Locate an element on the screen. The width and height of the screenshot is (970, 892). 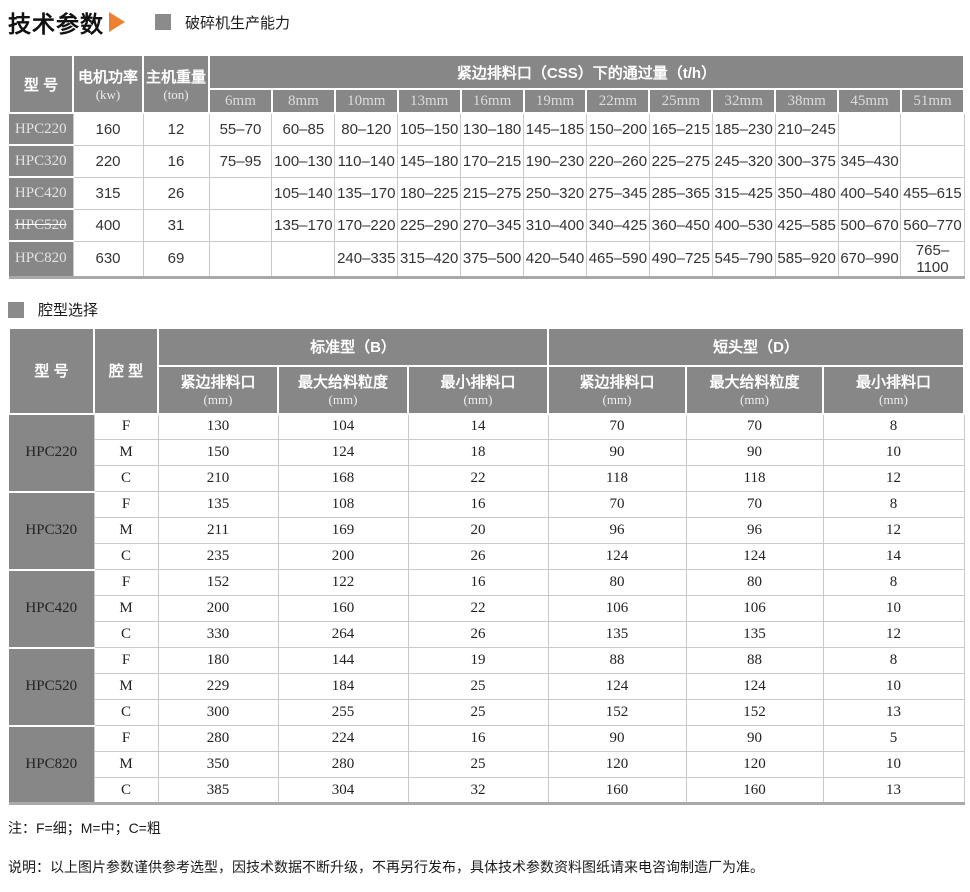
model-cell: HPC520 is located at coordinates (41, 225).